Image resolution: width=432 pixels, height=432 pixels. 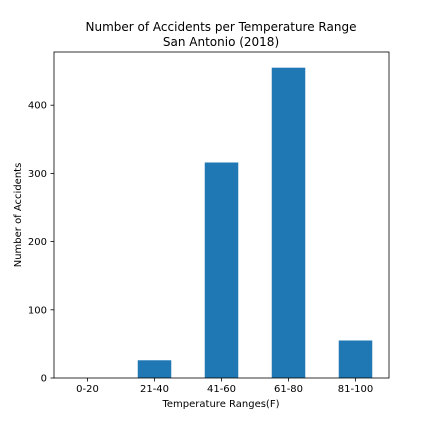 I want to click on y-axis-ticks: 0 100 200 300 400, so click(x=41, y=243).